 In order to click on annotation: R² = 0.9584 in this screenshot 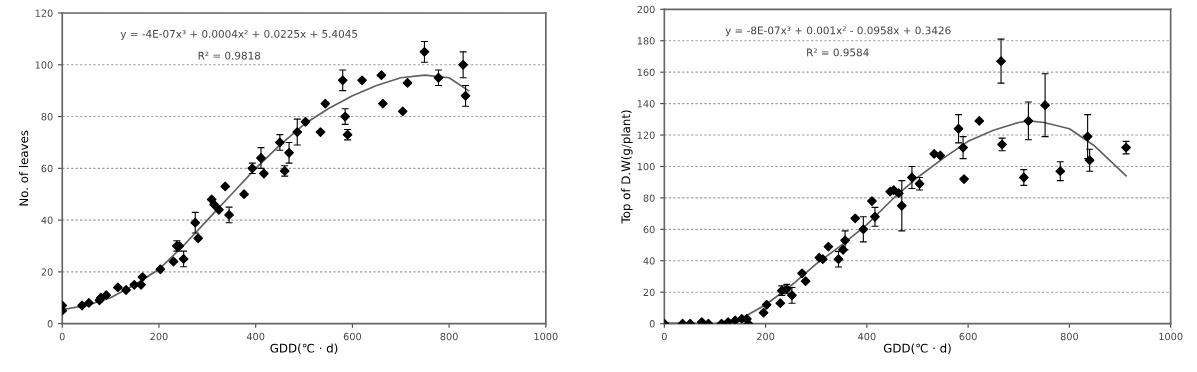, I will do `click(838, 52)`.